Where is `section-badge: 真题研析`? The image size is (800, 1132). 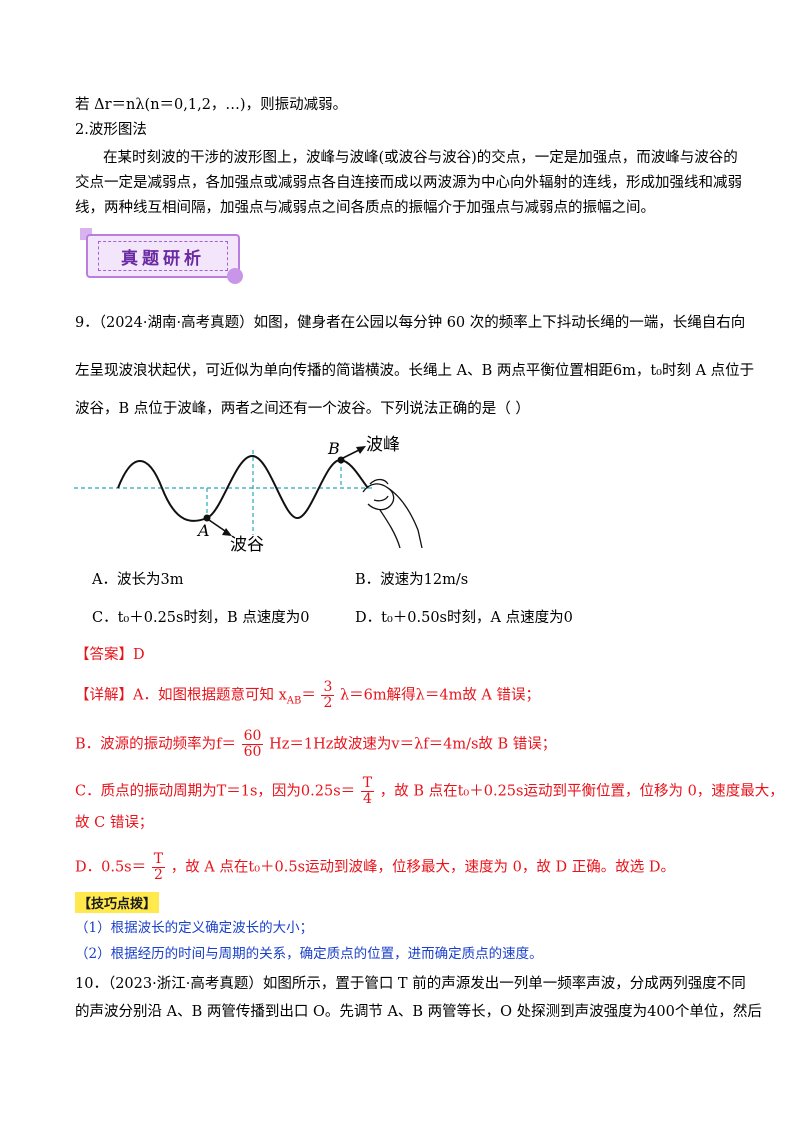
section-badge: 真题研析 is located at coordinates (161, 256).